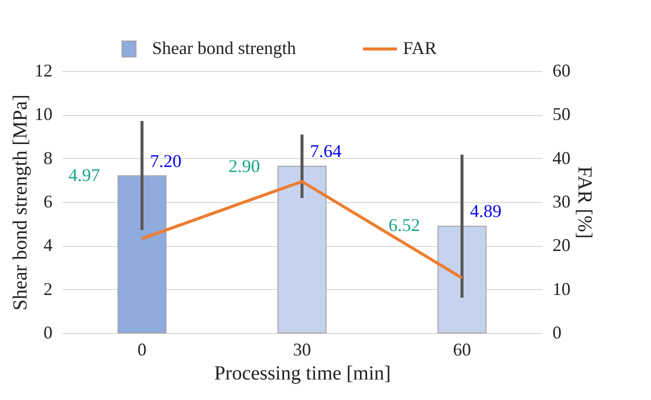 The image size is (651, 400). What do you see at coordinates (557, 332) in the screenshot?
I see `y2-tick-label: 0` at bounding box center [557, 332].